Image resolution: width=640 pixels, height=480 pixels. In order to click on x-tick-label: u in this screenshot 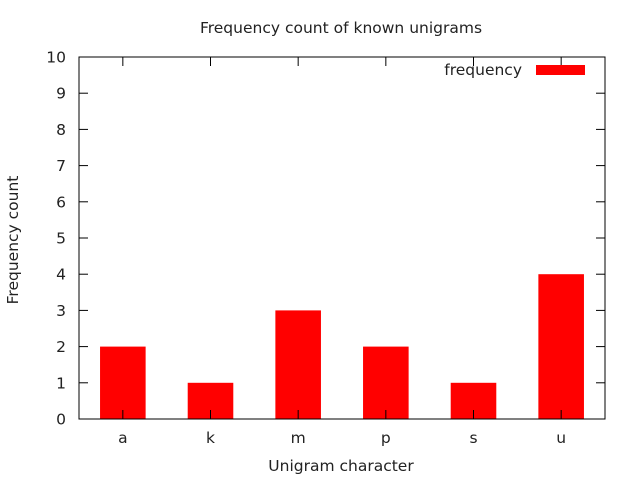, I will do `click(561, 438)`.